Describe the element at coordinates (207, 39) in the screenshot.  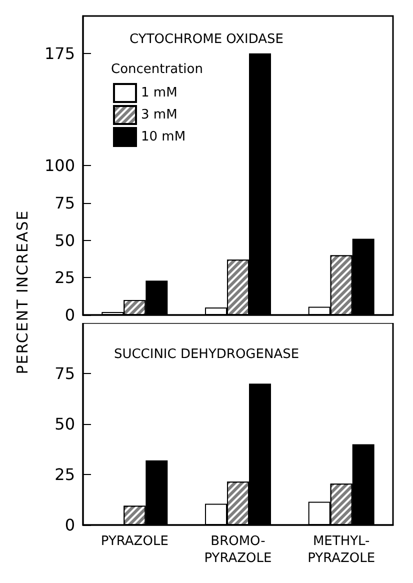
I see `text: CYTOCHROME OXIDASE` at that location.